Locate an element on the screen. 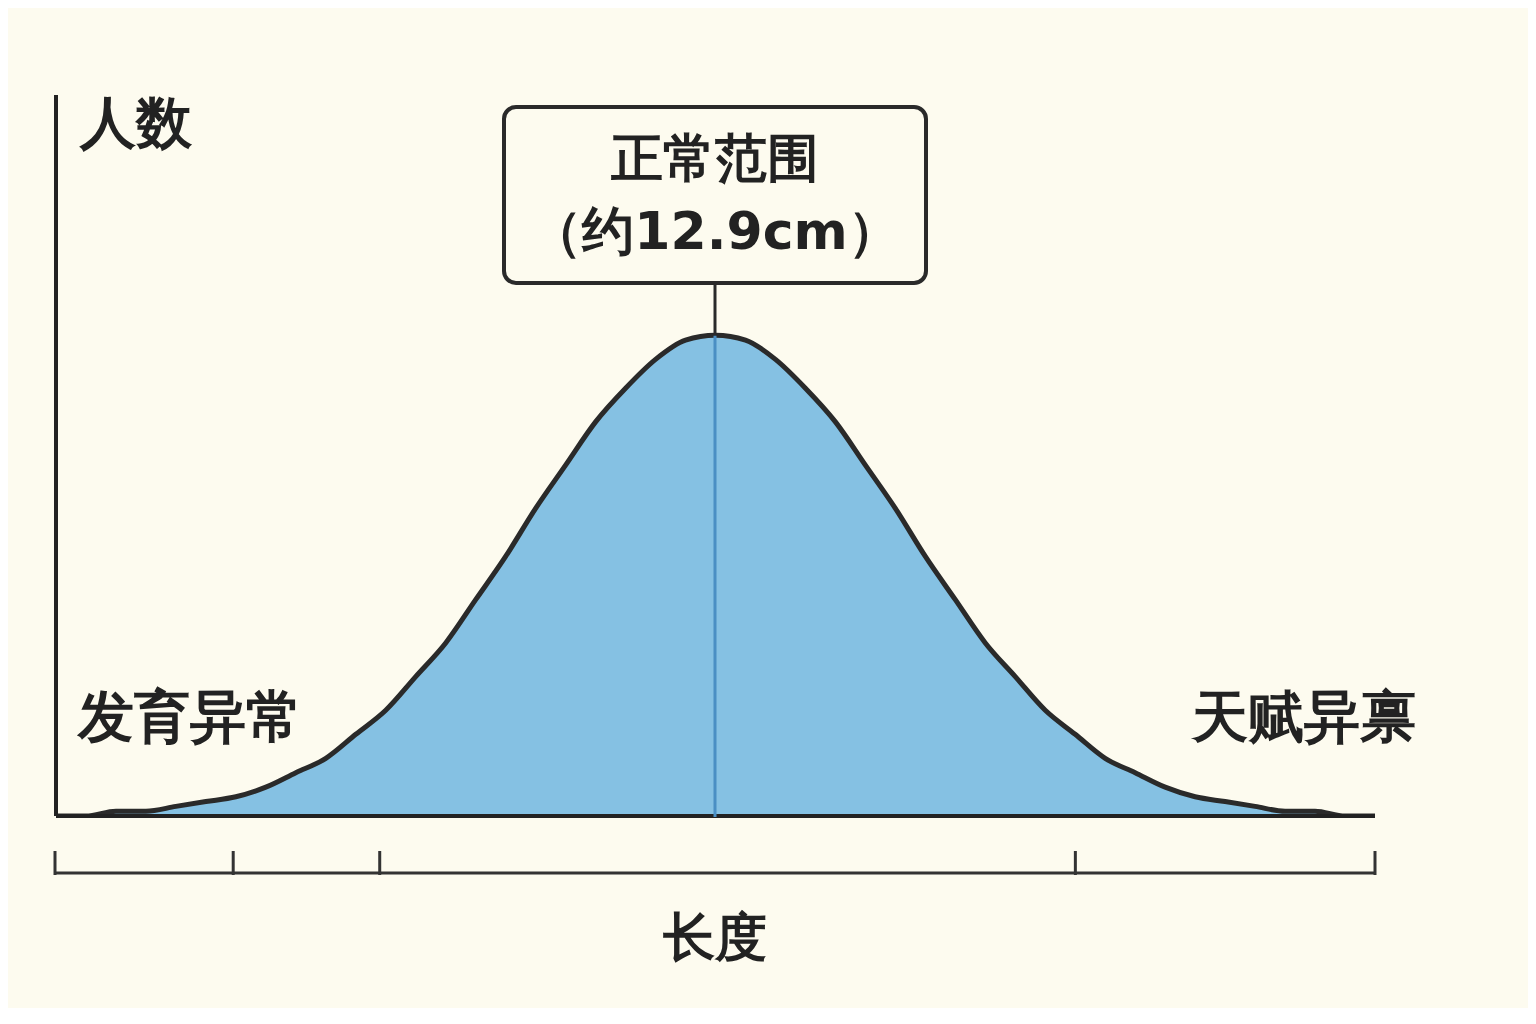  x-axis-title: 长度 is located at coordinates (715, 937).